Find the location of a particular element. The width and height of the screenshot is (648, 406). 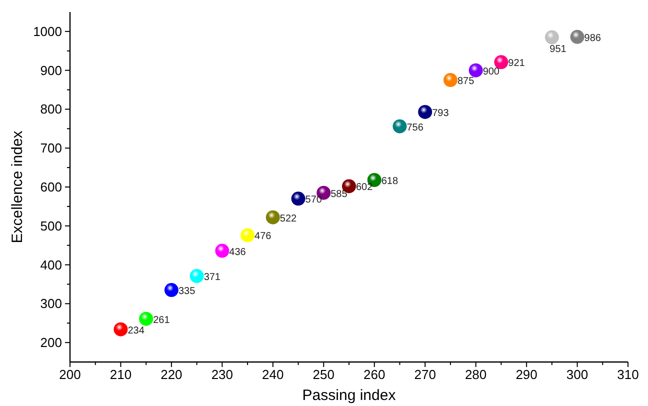

annotation: 951 is located at coordinates (558, 49).